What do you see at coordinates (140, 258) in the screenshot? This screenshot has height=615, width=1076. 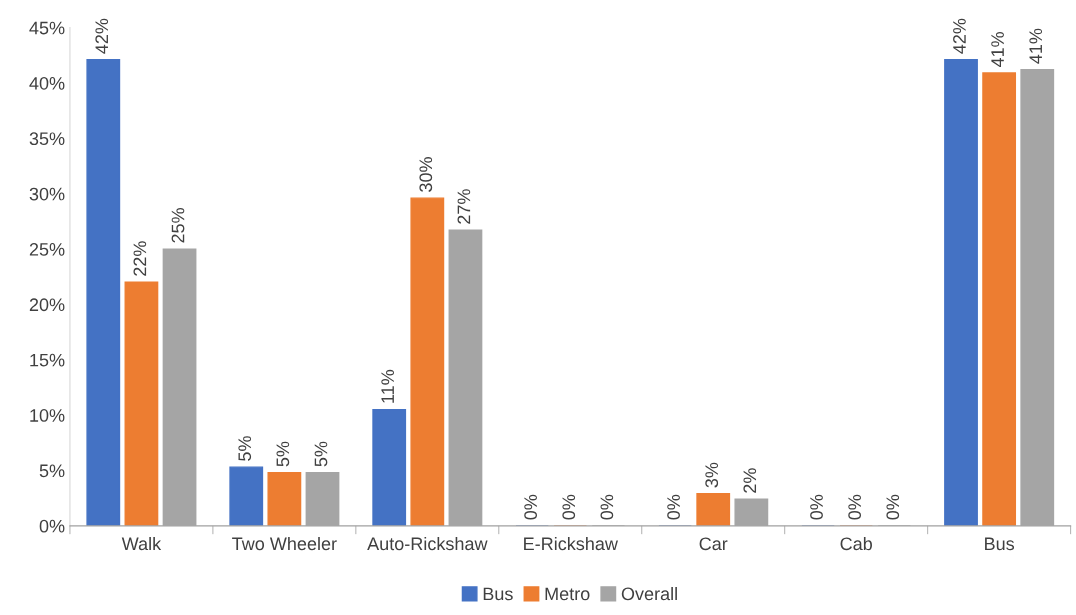 I see `data-label: 22%` at bounding box center [140, 258].